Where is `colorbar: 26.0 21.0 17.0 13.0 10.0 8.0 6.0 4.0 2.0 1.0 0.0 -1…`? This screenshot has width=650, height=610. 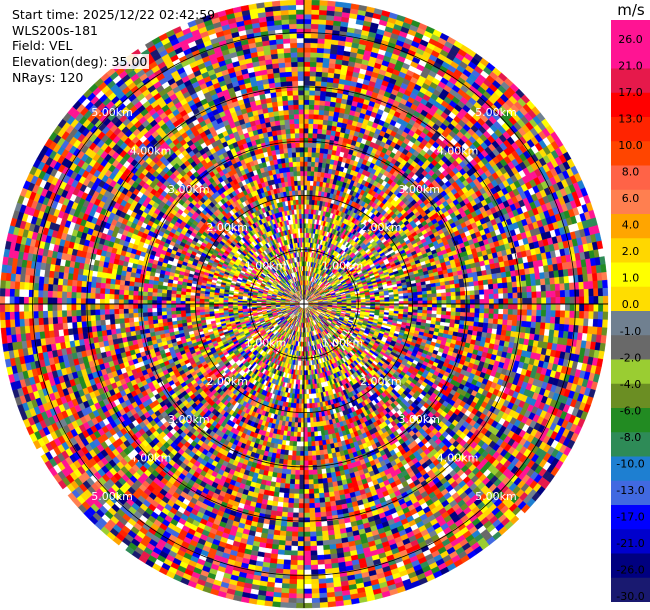
colorbar: 26.0 21.0 17.0 13.0 10.0 8.0 6.0 4.0 2.0 1.0 0.0 -1… is located at coordinates (630, 311).